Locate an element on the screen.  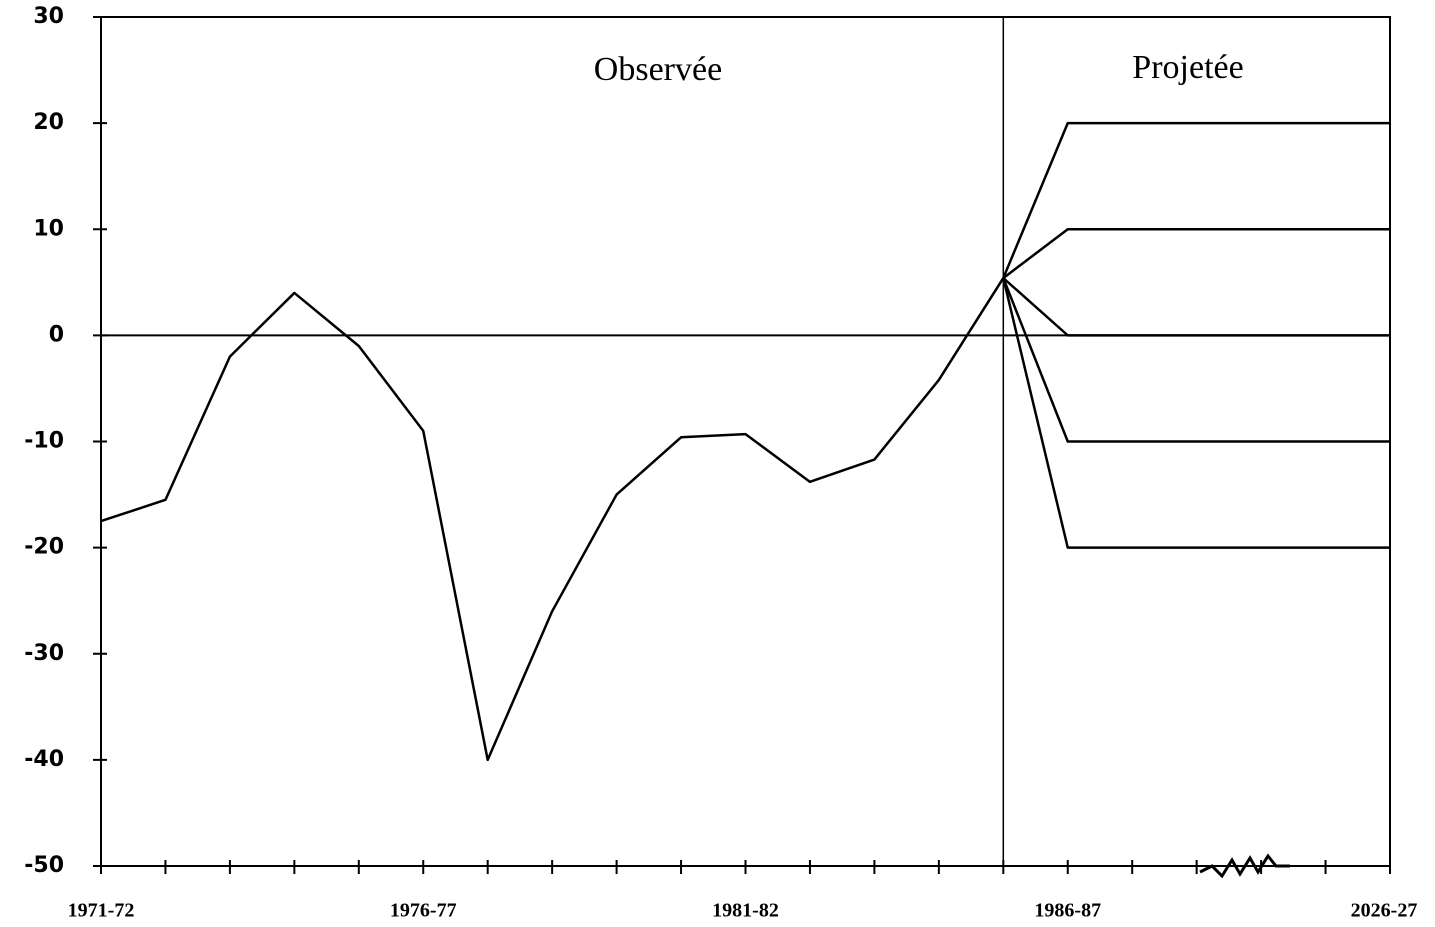
x-tick-label: 1976-77 is located at coordinates (423, 911).